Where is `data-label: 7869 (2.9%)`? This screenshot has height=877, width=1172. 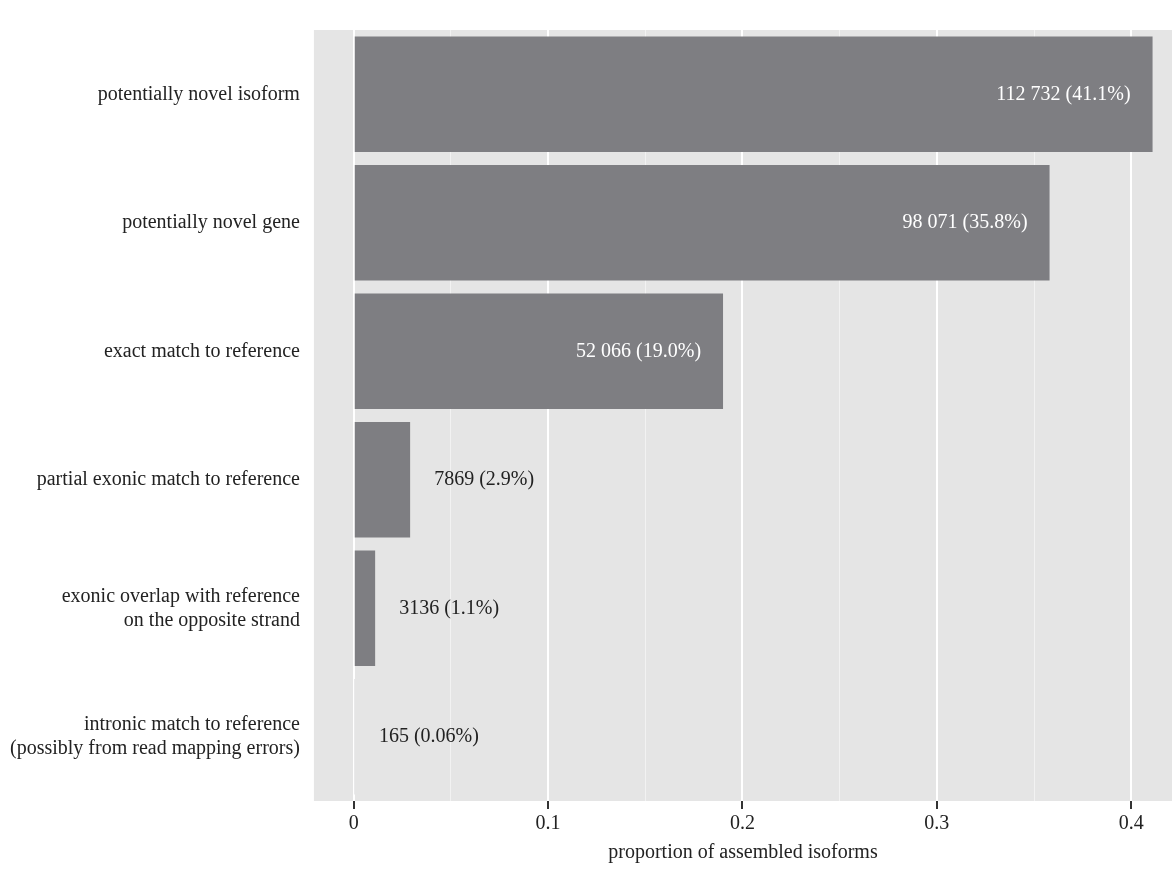
data-label: 7869 (2.9%) is located at coordinates (484, 478).